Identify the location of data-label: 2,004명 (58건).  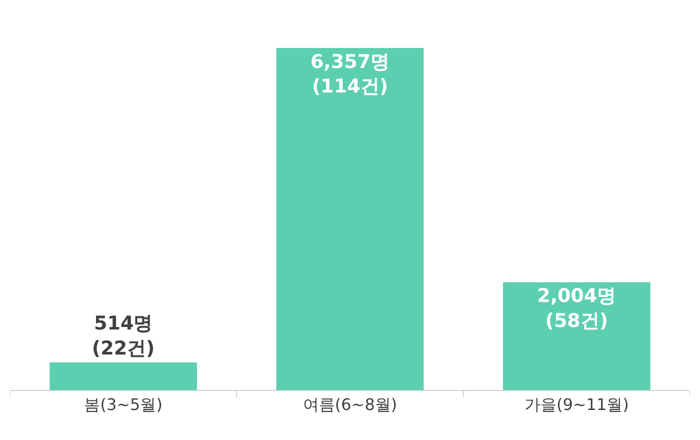
(576, 308).